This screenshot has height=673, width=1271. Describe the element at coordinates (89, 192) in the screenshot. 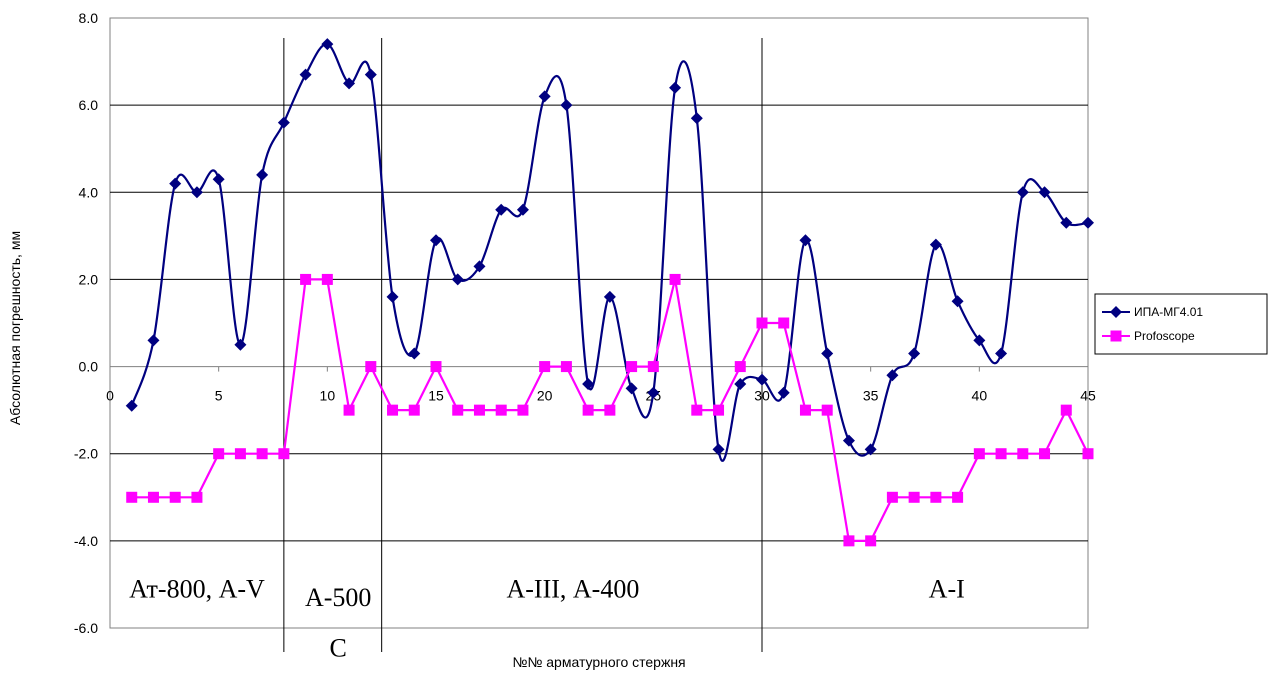

I see `y-tick-label: 4.0` at that location.